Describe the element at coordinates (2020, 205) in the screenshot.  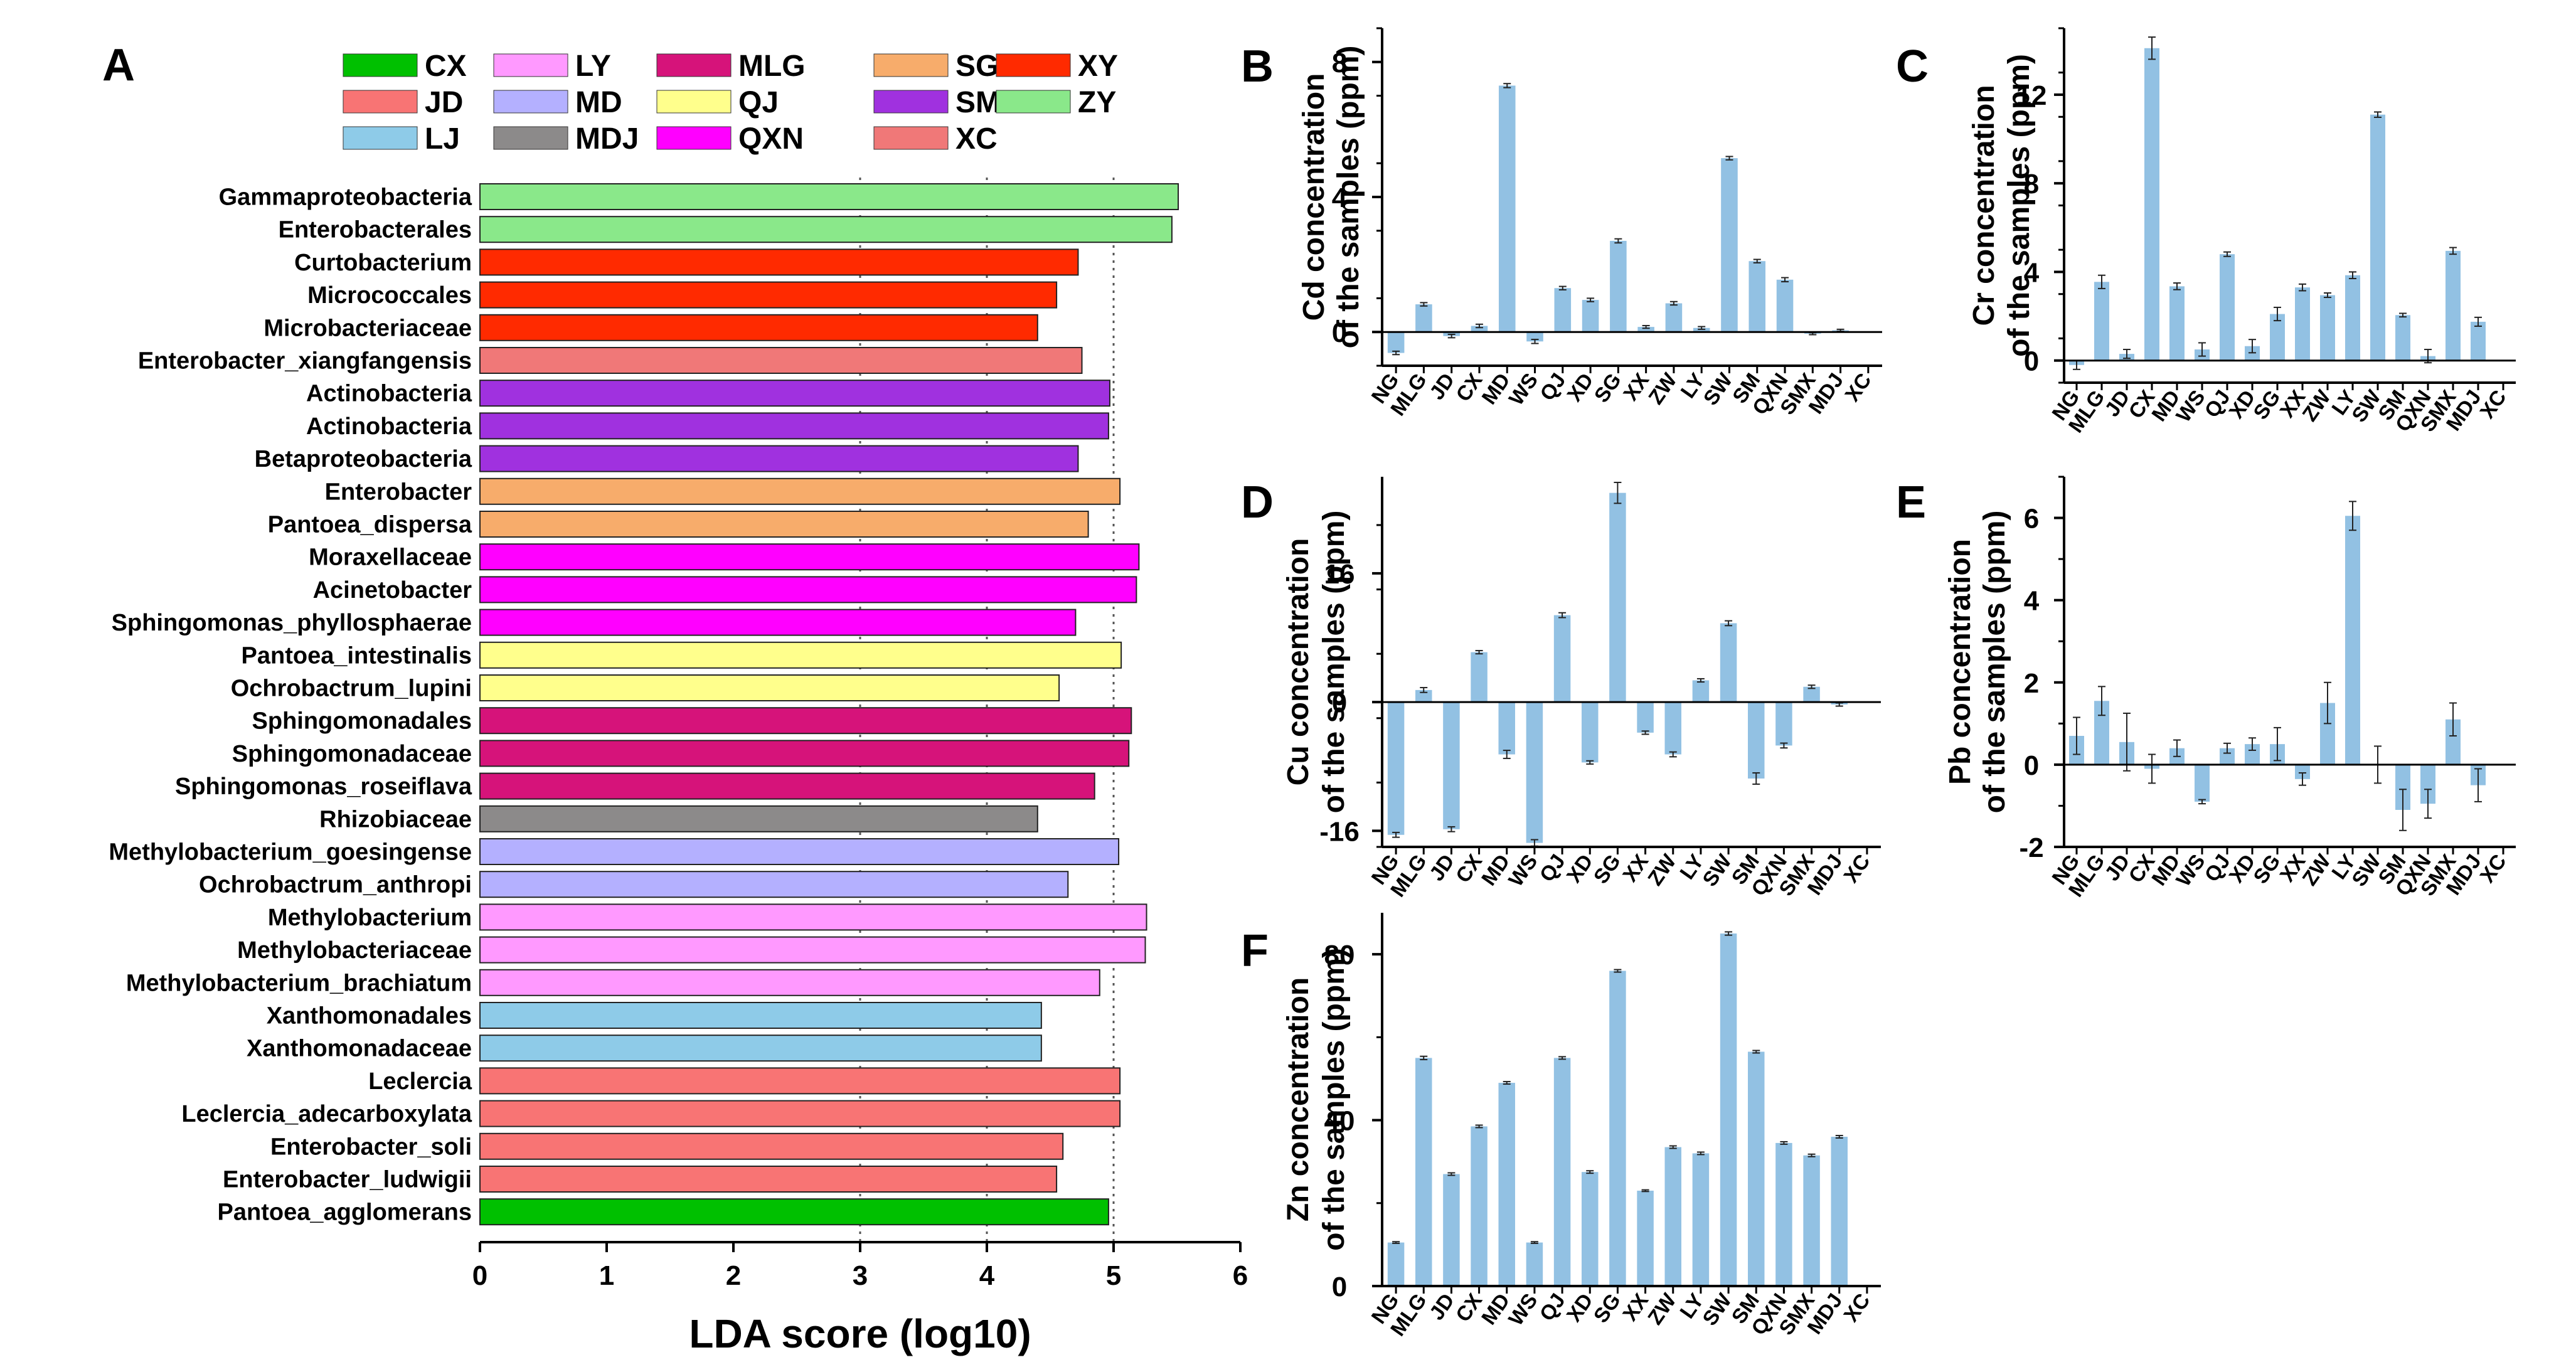
I see `y-axis-title-c: of the samples (ppm)` at that location.